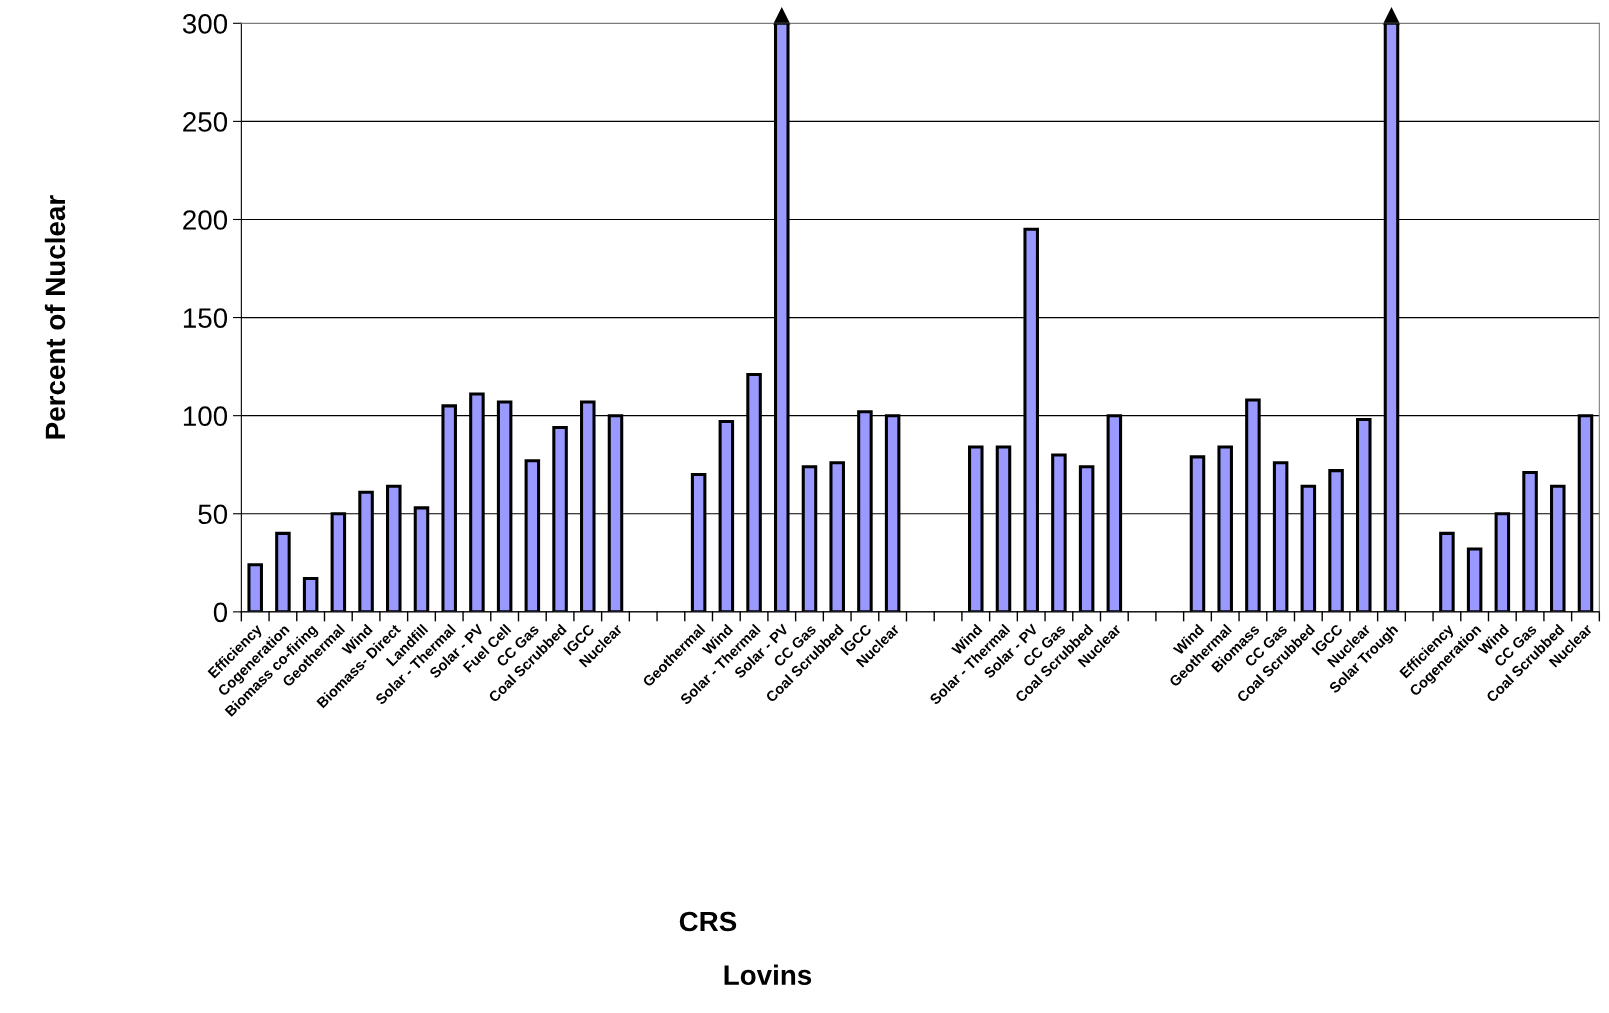 Image resolution: width=1609 pixels, height=1013 pixels. Describe the element at coordinates (220, 612) in the screenshot. I see `y-tick-label: 0` at that location.